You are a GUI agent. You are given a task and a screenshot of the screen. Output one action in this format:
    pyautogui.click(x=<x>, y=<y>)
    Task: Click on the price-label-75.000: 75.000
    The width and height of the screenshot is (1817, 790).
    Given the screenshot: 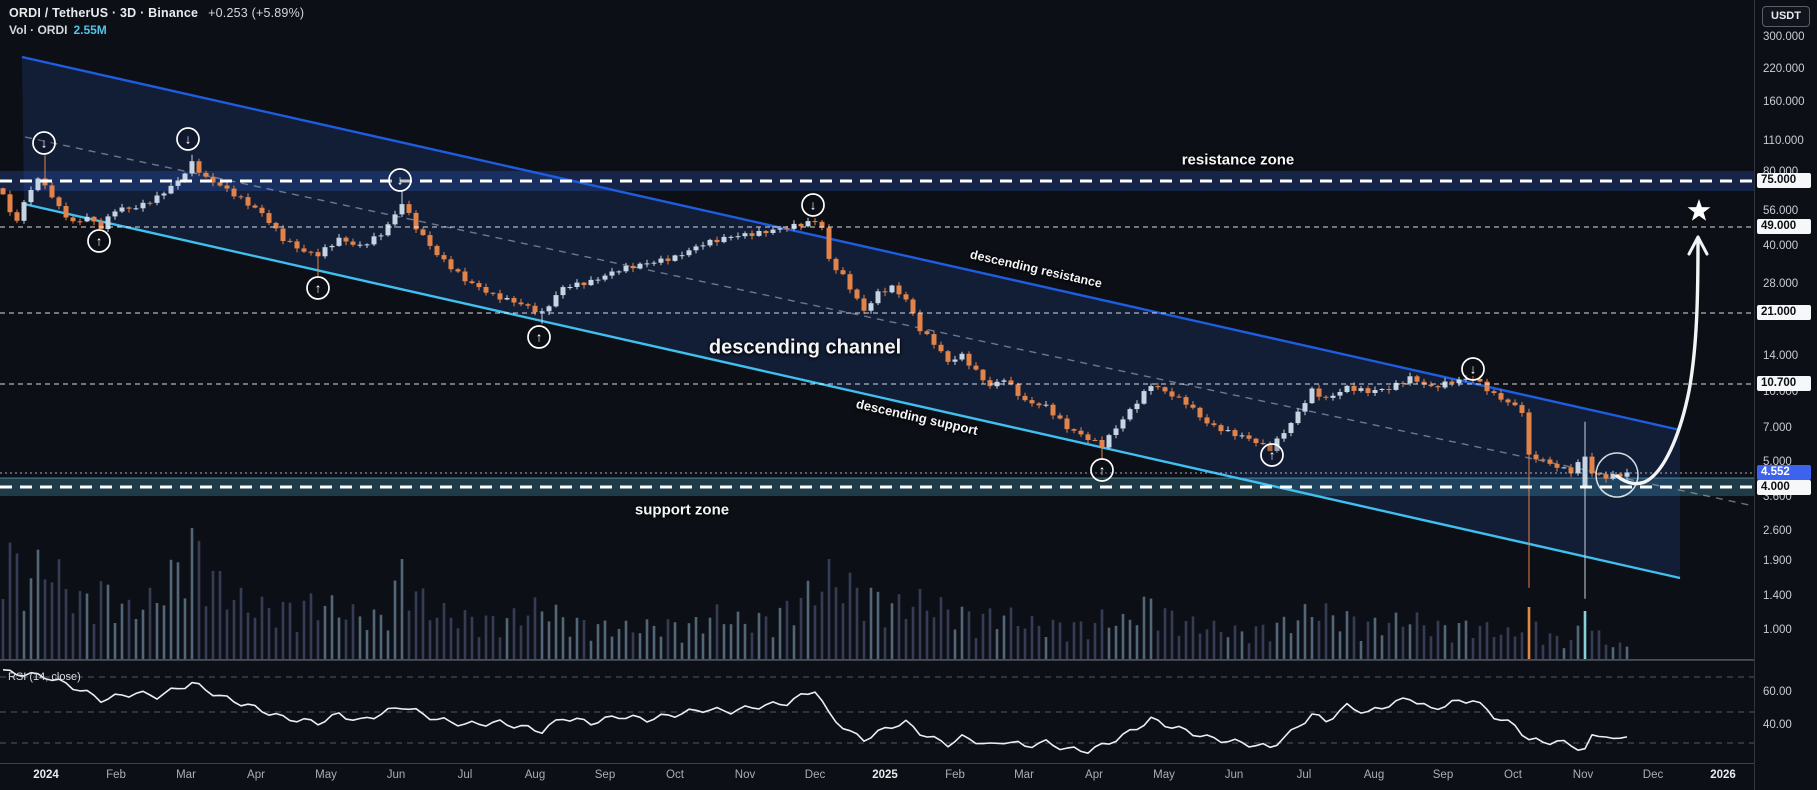 What is the action you would take?
    pyautogui.click(x=1784, y=180)
    